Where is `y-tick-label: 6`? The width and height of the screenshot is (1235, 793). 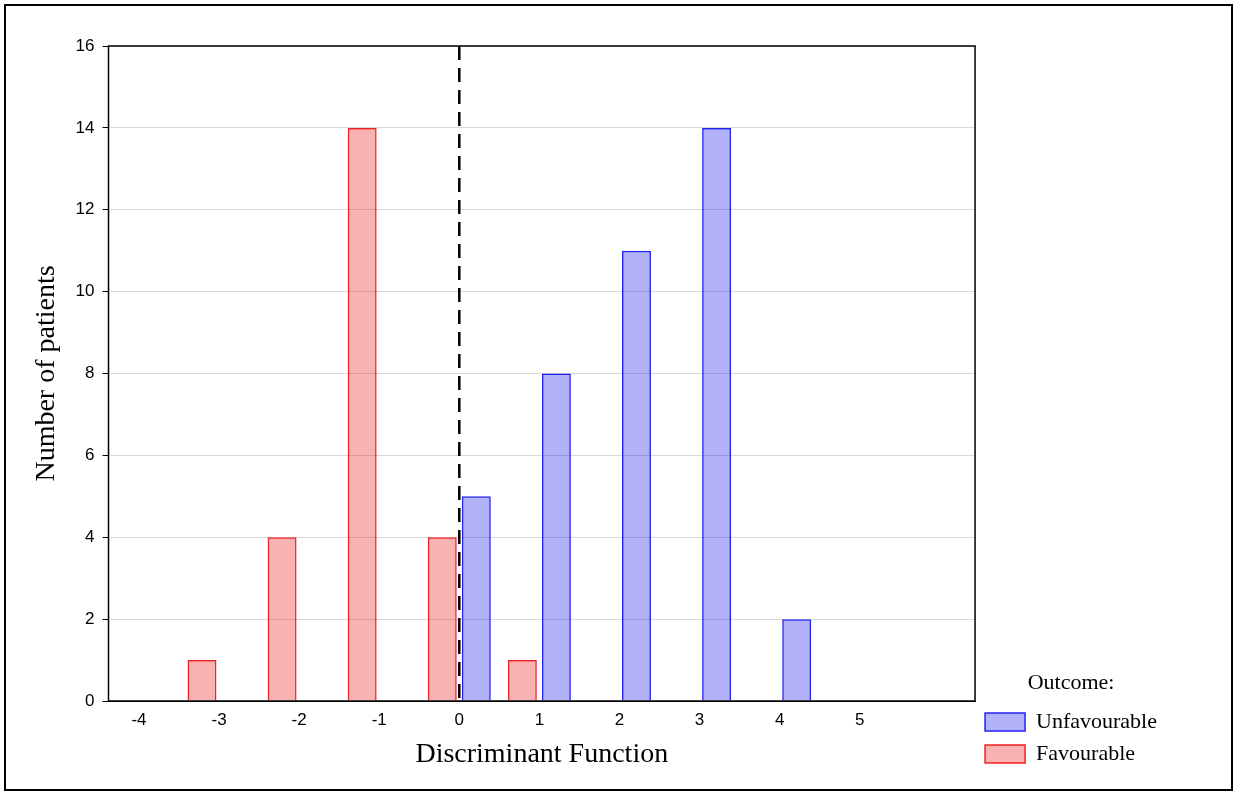
y-tick-label: 6 is located at coordinates (90, 455).